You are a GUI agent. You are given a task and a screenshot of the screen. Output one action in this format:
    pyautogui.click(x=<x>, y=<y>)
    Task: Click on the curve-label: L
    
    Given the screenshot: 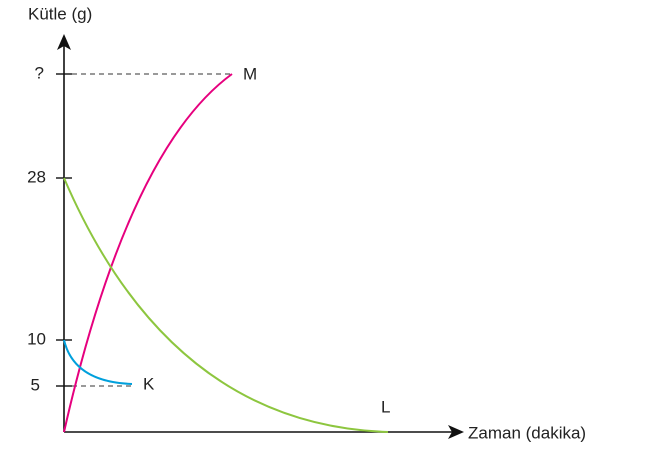 What is the action you would take?
    pyautogui.click(x=385, y=406)
    